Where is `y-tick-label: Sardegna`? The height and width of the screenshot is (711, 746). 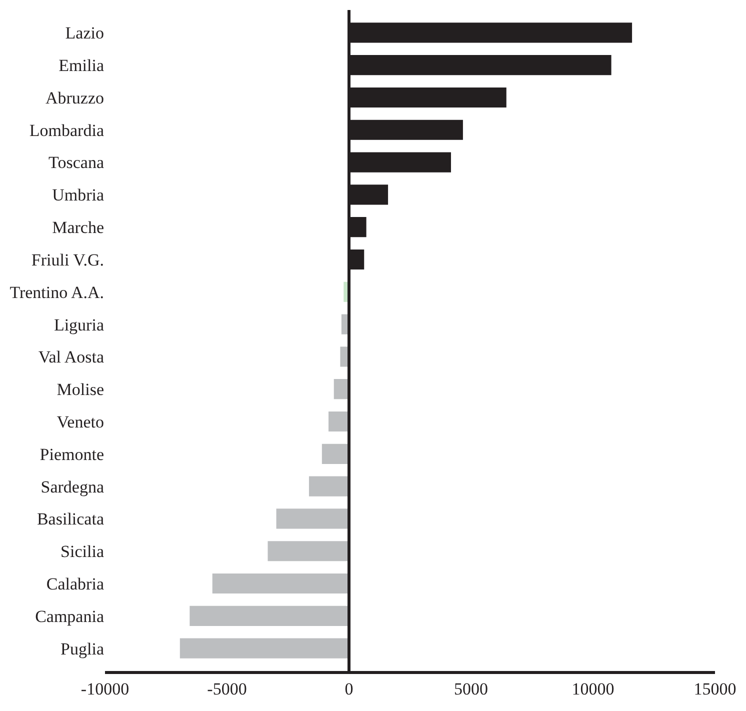
y-tick-label: Sardegna is located at coordinates (72, 486).